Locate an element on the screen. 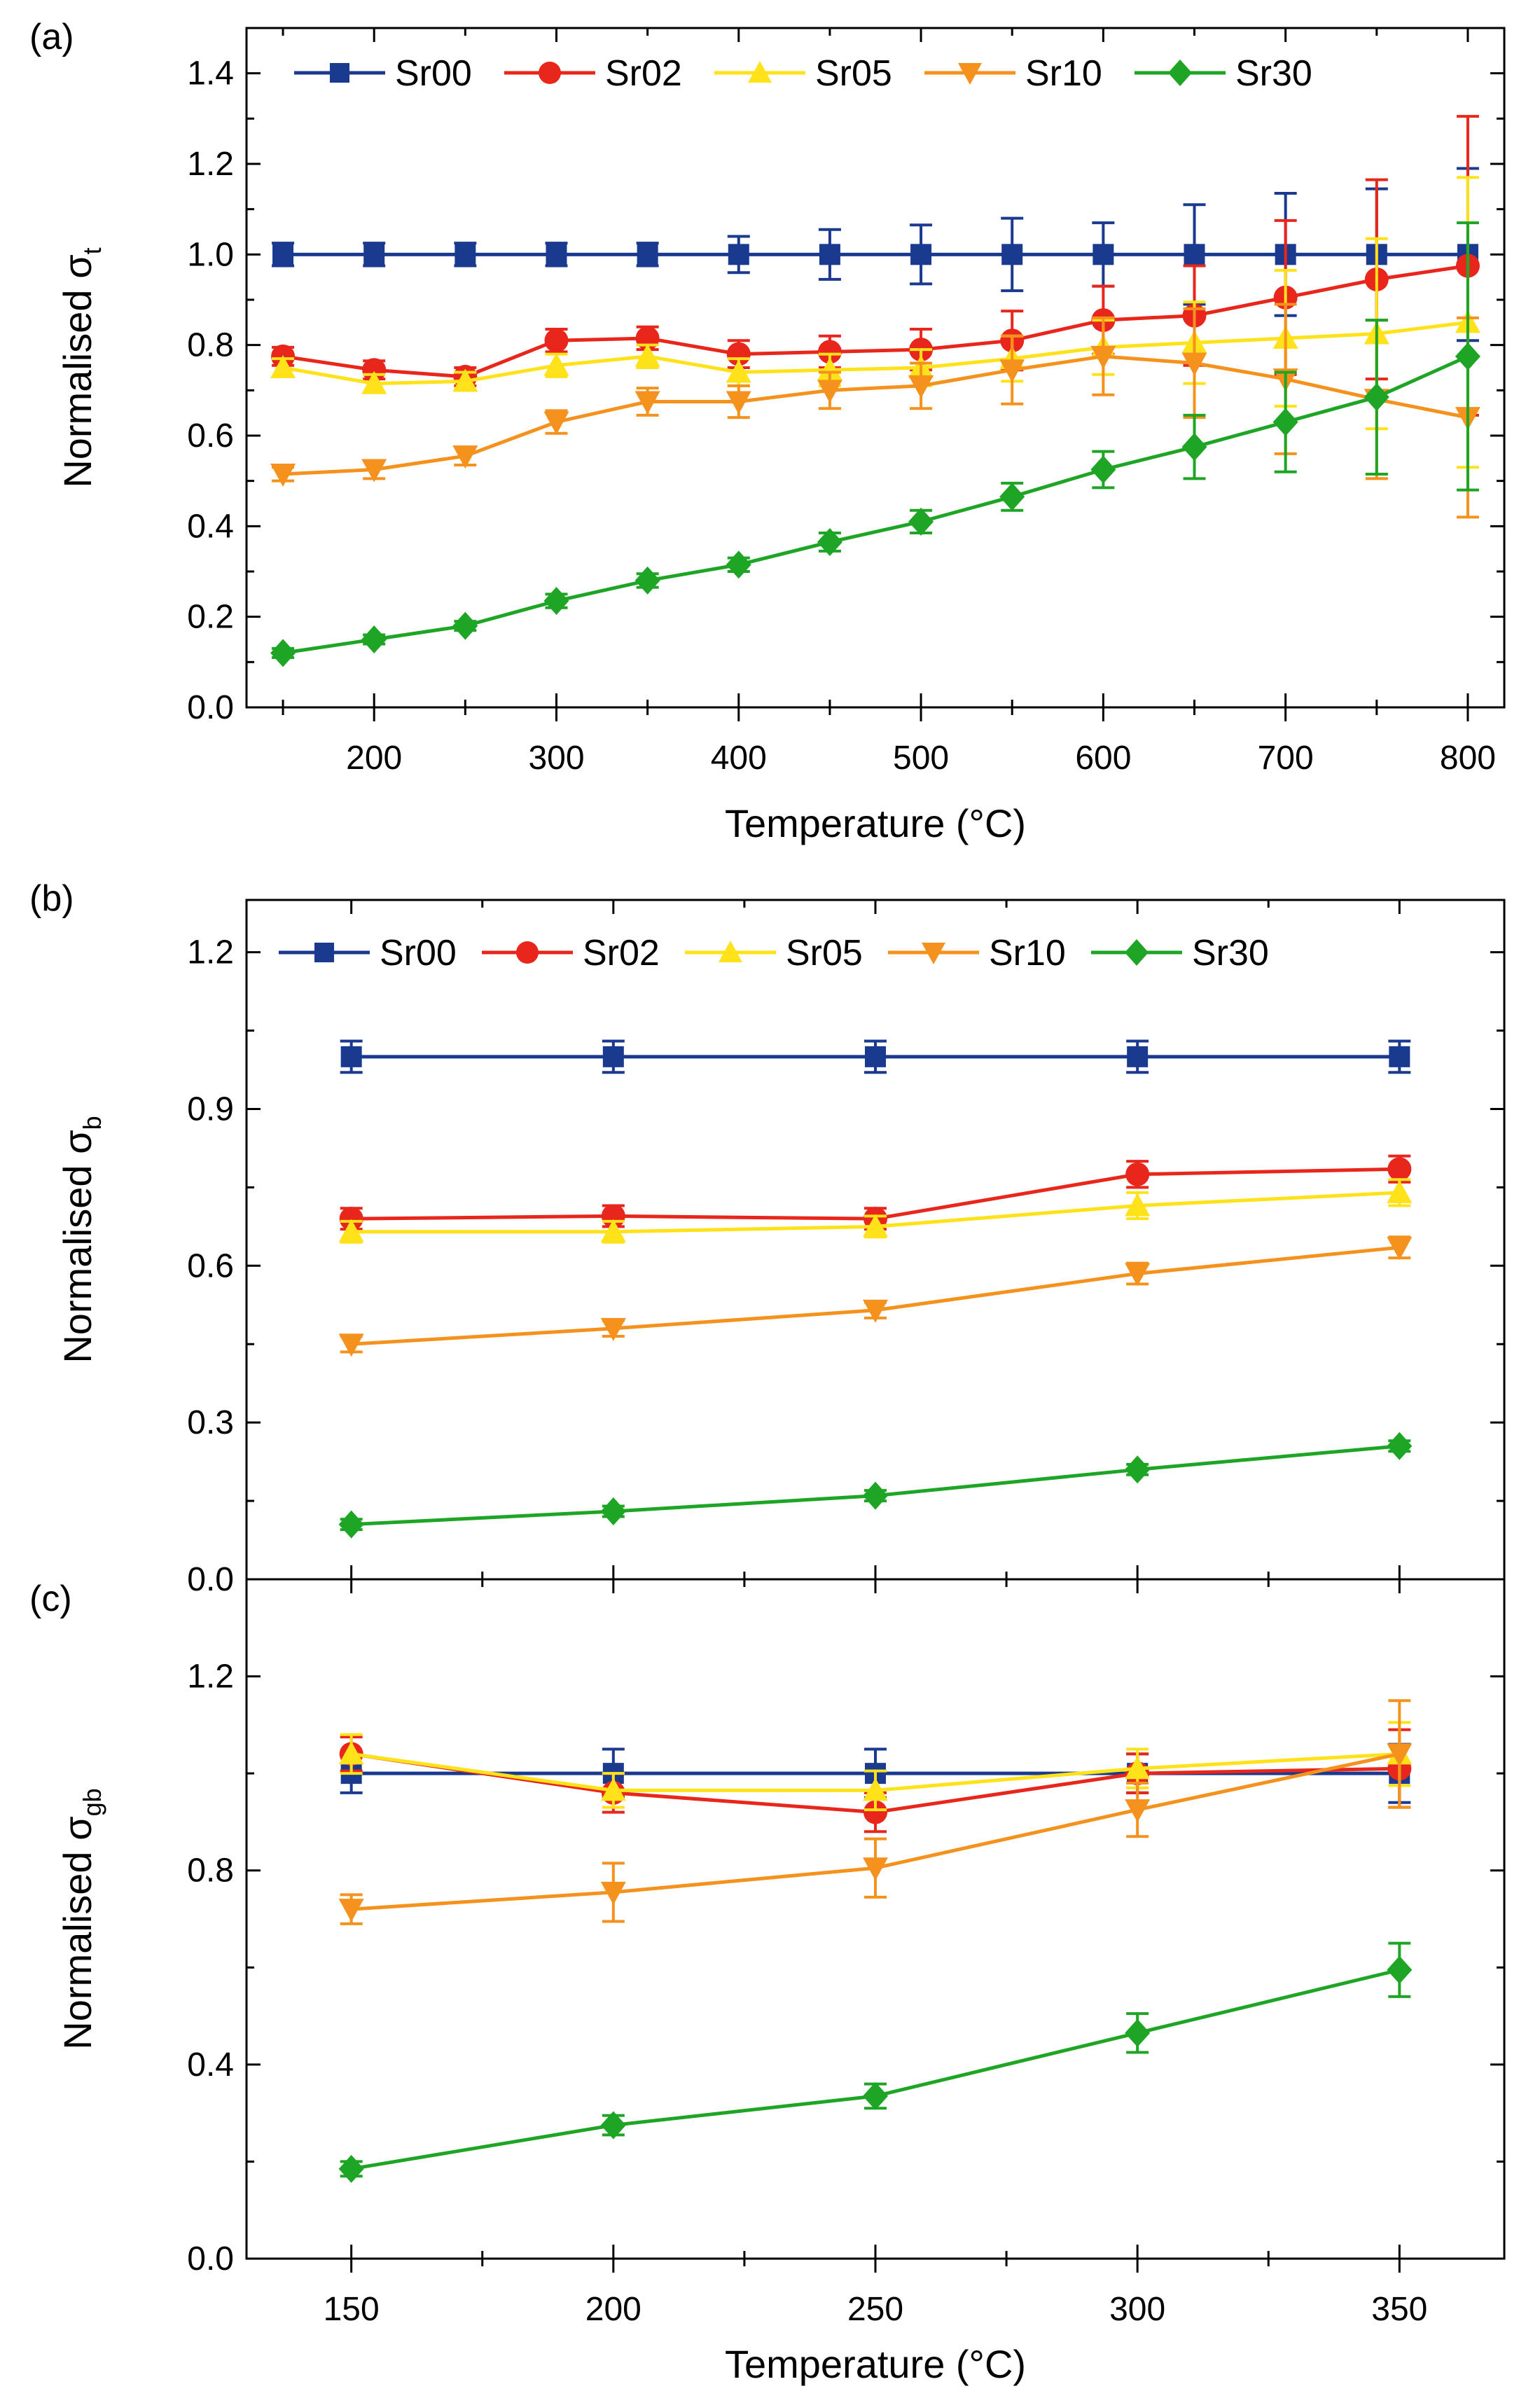  y-tick-label: 1.2 is located at coordinates (210, 952).